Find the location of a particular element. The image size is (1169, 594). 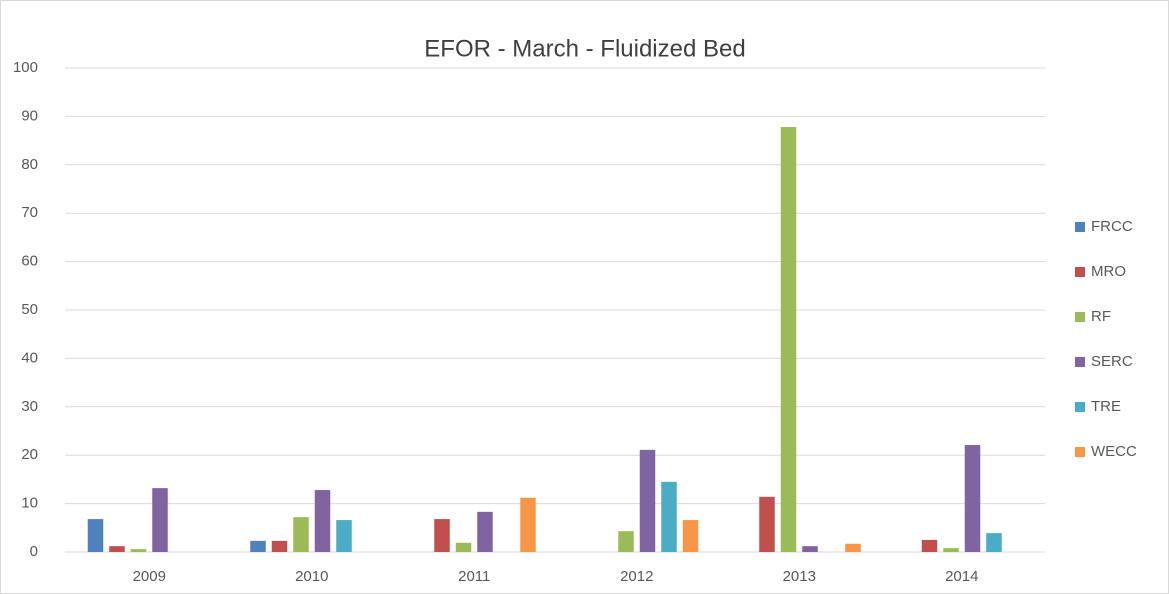

chart-title: EFOR - March - Fluidized Bed is located at coordinates (584, 48).